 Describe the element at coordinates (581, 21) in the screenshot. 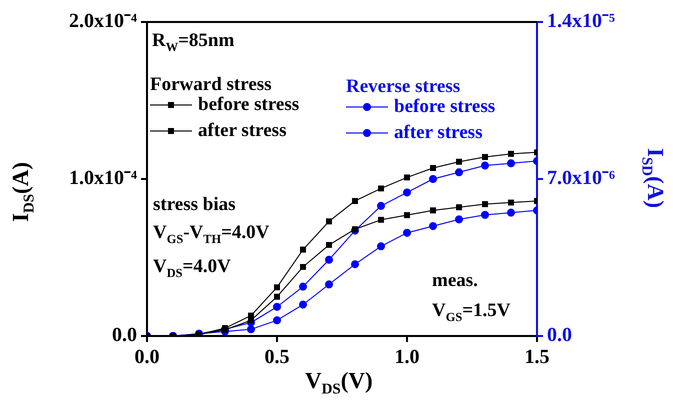

I see `y2-tick-label: 1.4x10⁻⁵` at that location.